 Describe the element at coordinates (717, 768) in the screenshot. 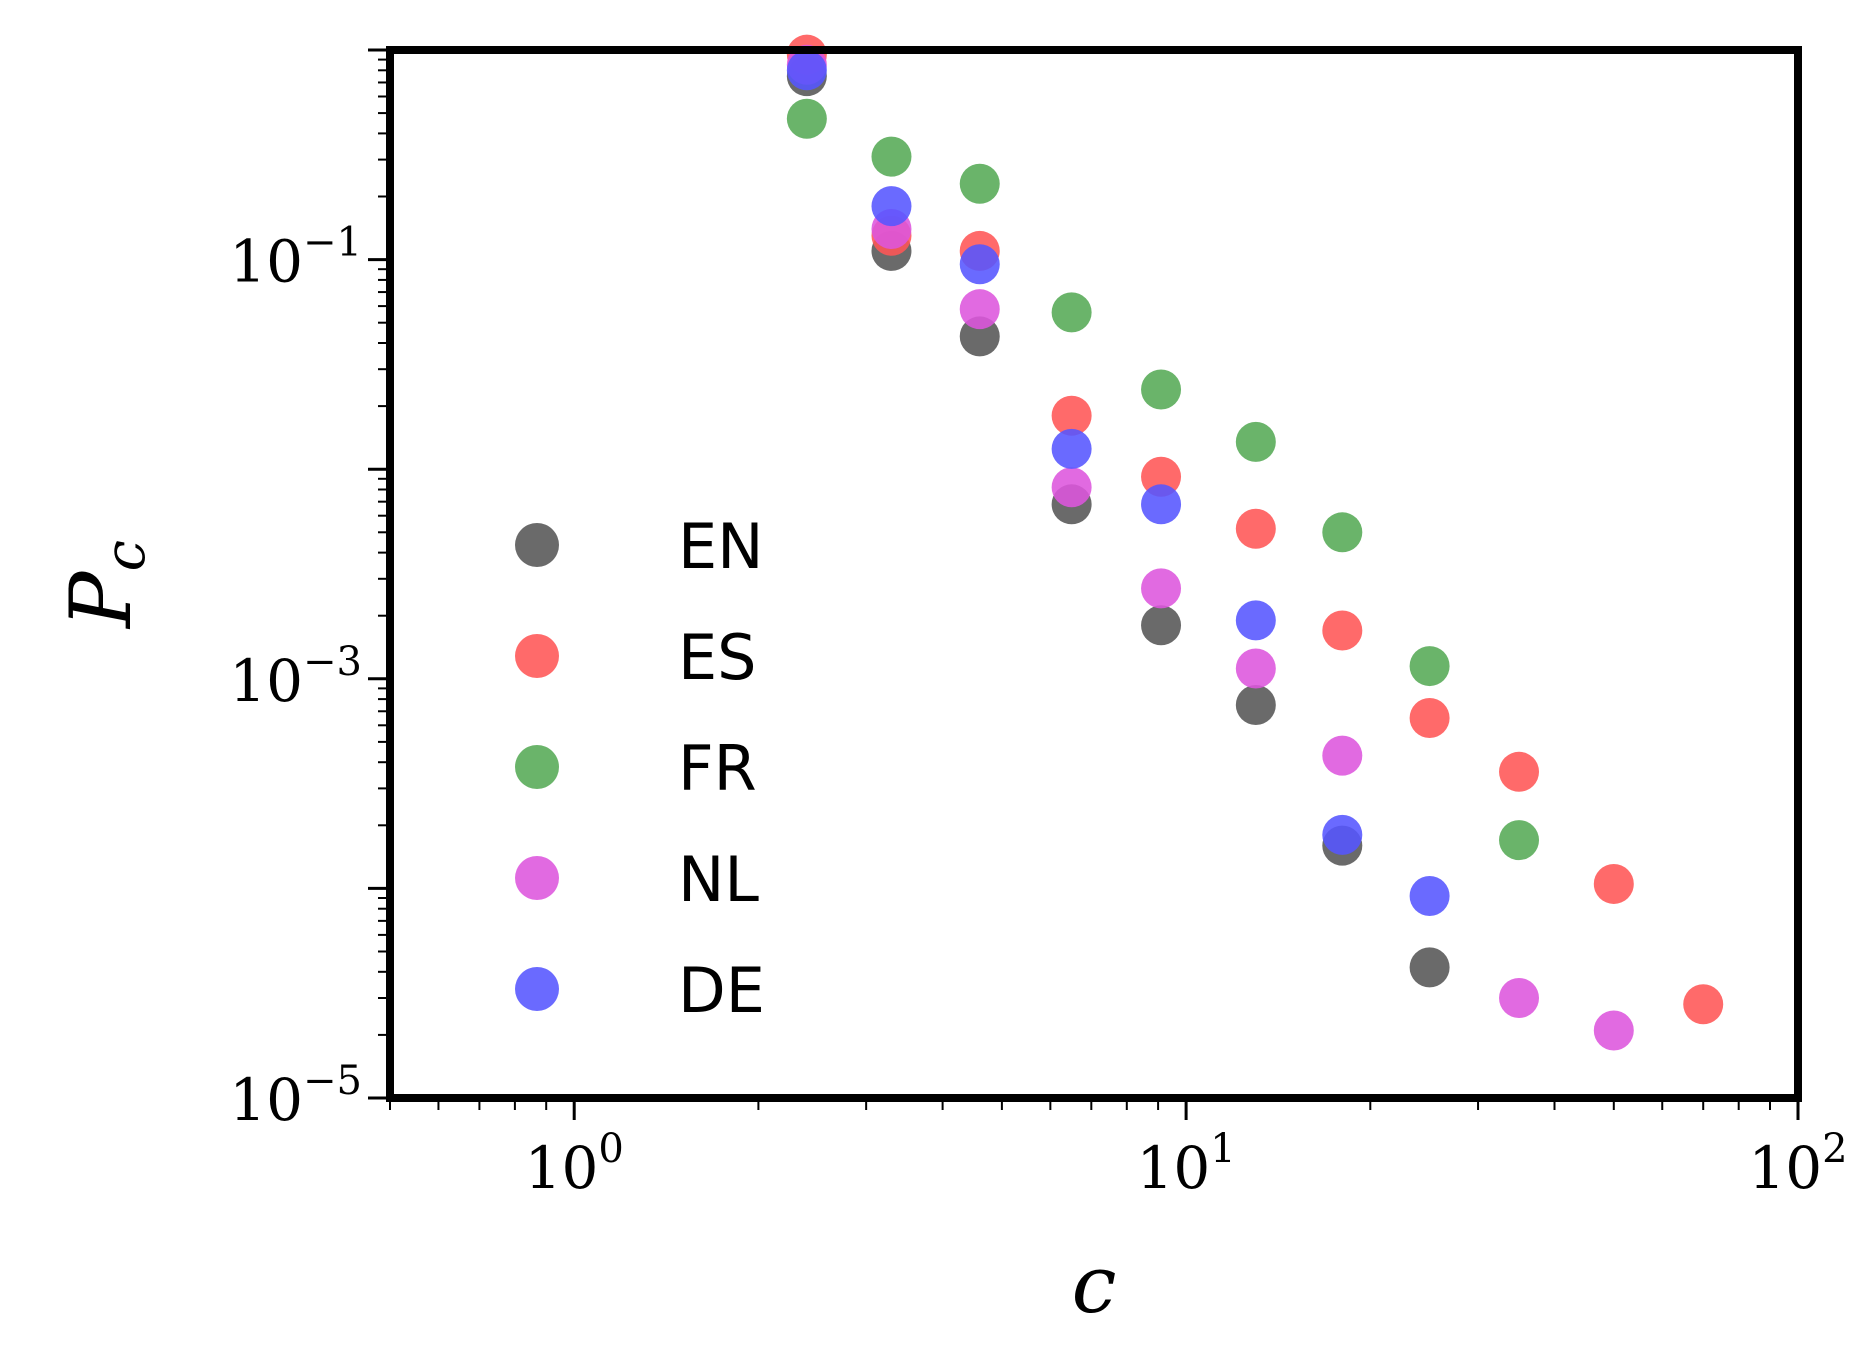

I see `legend-label-fr: FR` at that location.